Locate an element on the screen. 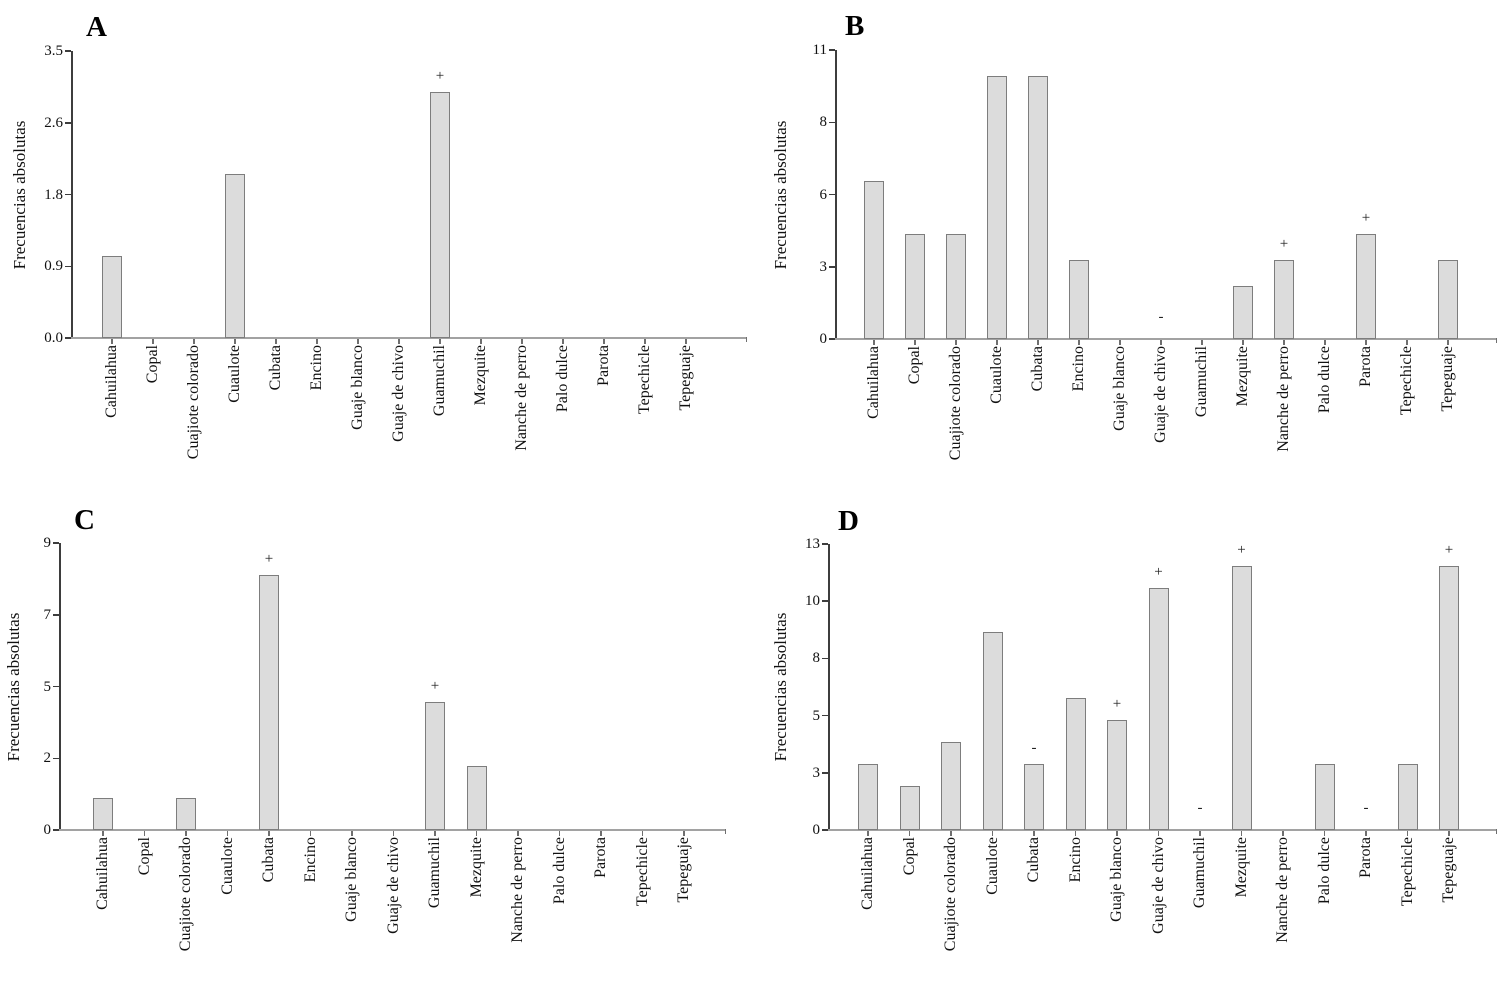  y-tick-label-d: 8 is located at coordinates (816, 658).